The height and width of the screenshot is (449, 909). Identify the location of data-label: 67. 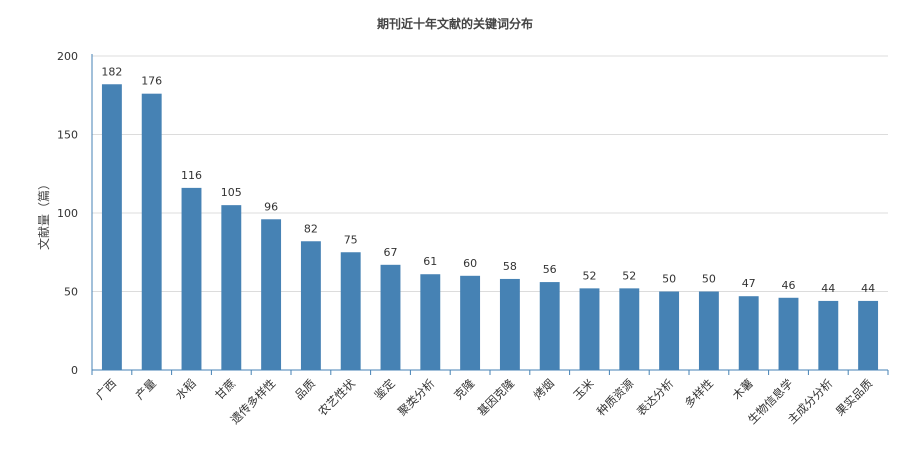
(391, 252).